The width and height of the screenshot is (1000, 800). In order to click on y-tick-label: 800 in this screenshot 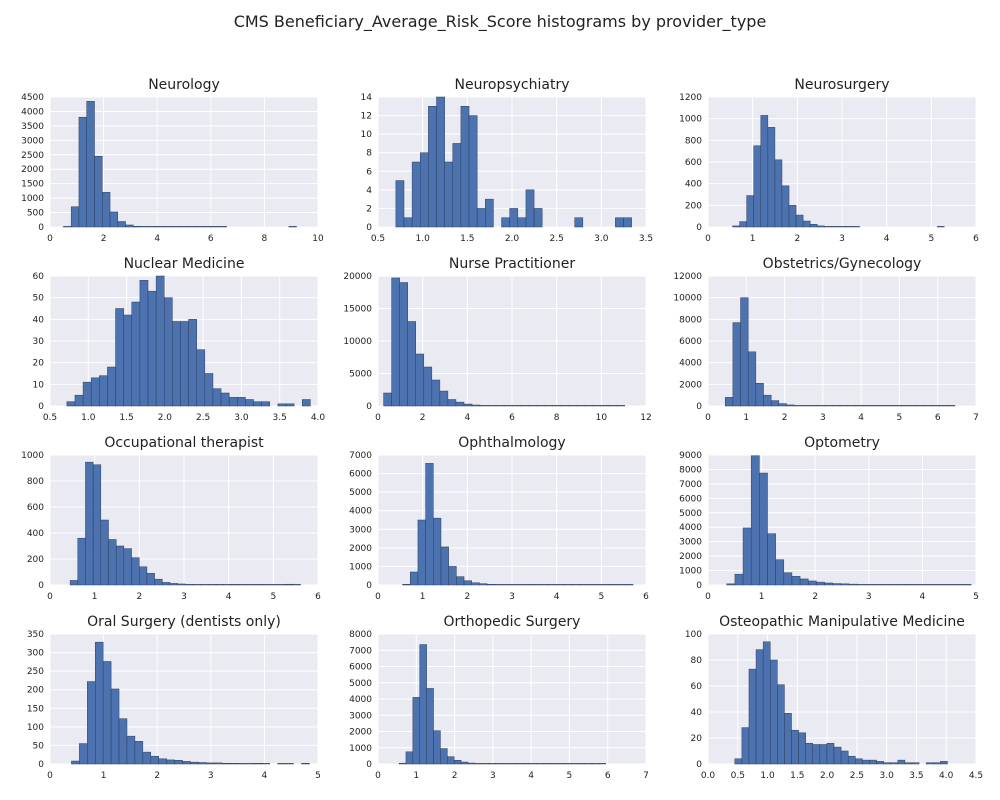, I will do `click(693, 141)`.